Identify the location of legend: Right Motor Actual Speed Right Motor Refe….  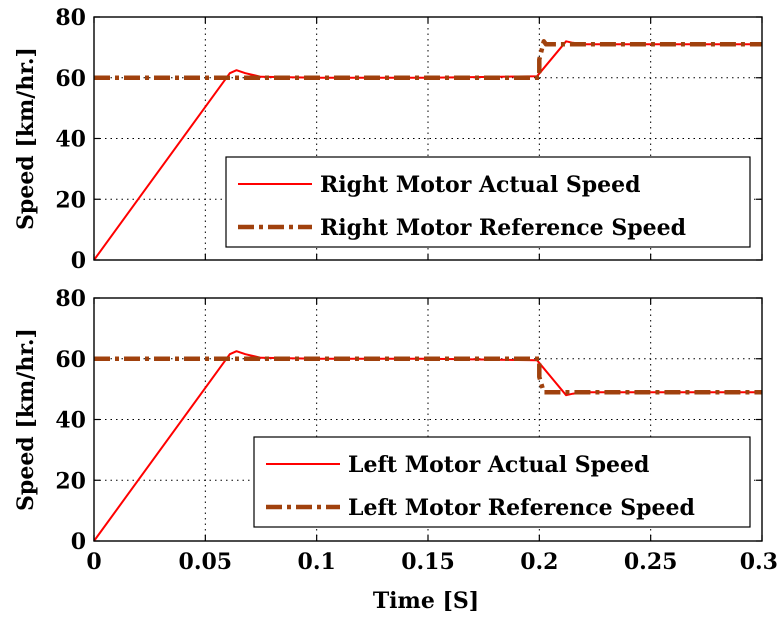
(488, 202).